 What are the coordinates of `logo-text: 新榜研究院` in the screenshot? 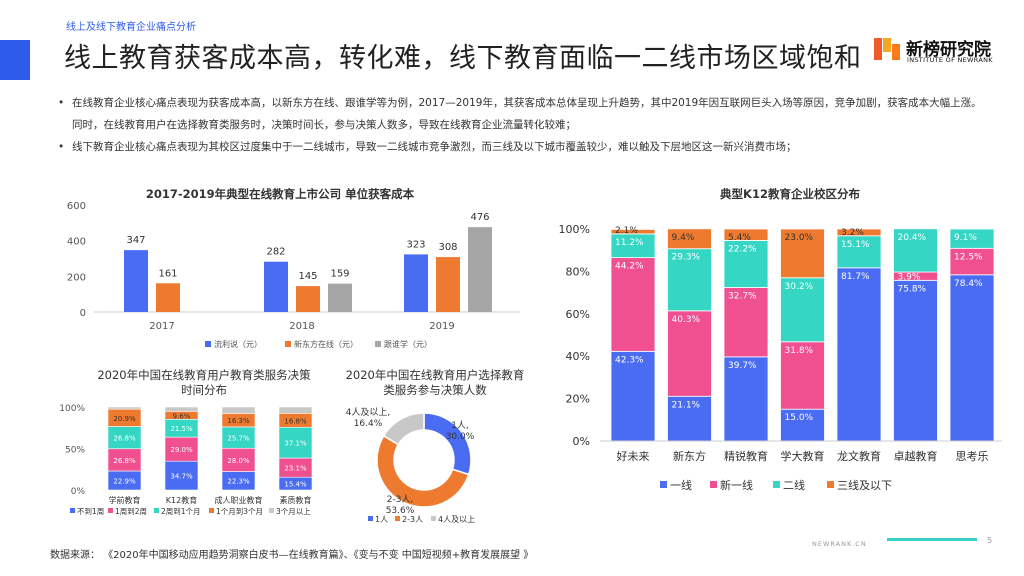 It's located at (948, 50).